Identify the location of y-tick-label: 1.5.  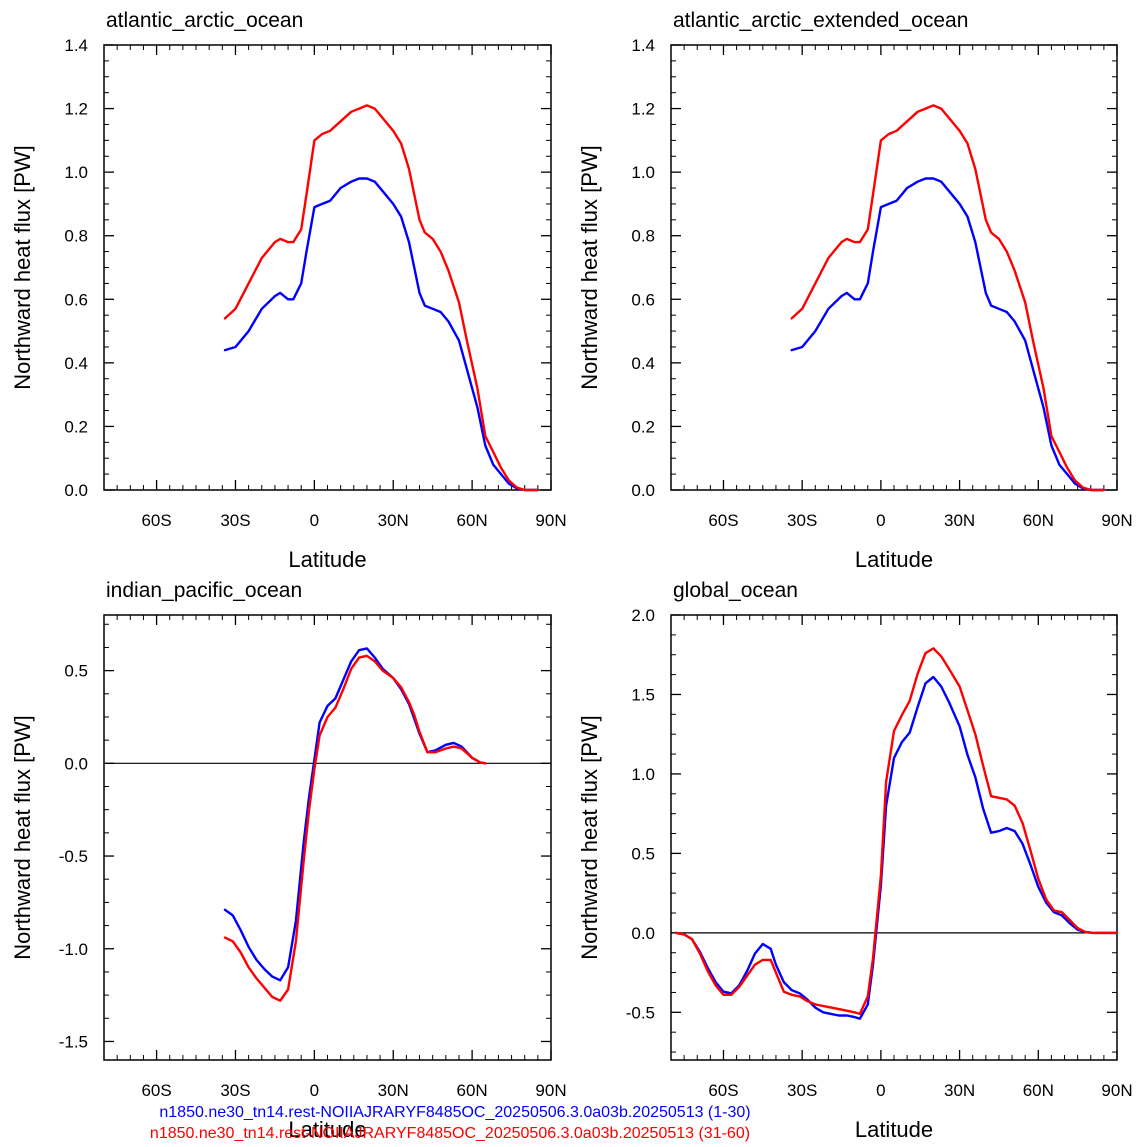
(643, 694).